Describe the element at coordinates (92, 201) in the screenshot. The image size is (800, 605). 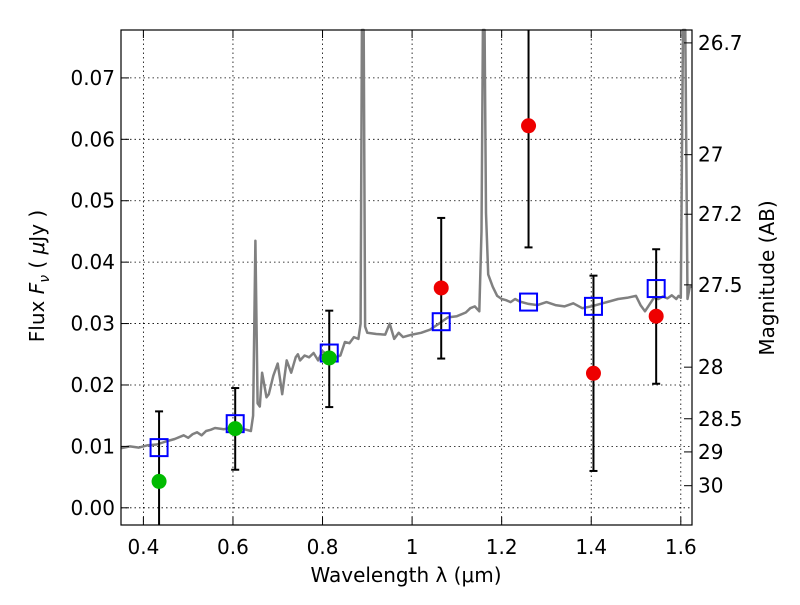
I see `y-tick-label: 0.05` at that location.